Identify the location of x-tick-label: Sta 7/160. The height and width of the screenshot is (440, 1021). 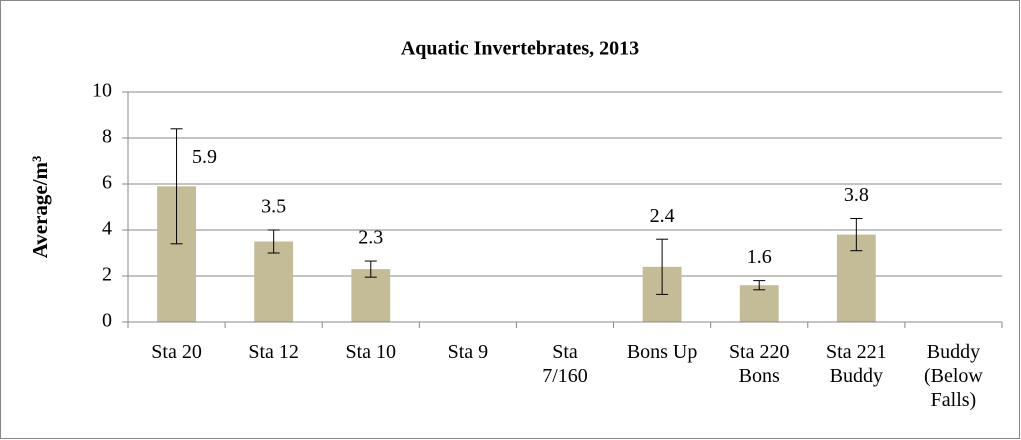
(565, 364).